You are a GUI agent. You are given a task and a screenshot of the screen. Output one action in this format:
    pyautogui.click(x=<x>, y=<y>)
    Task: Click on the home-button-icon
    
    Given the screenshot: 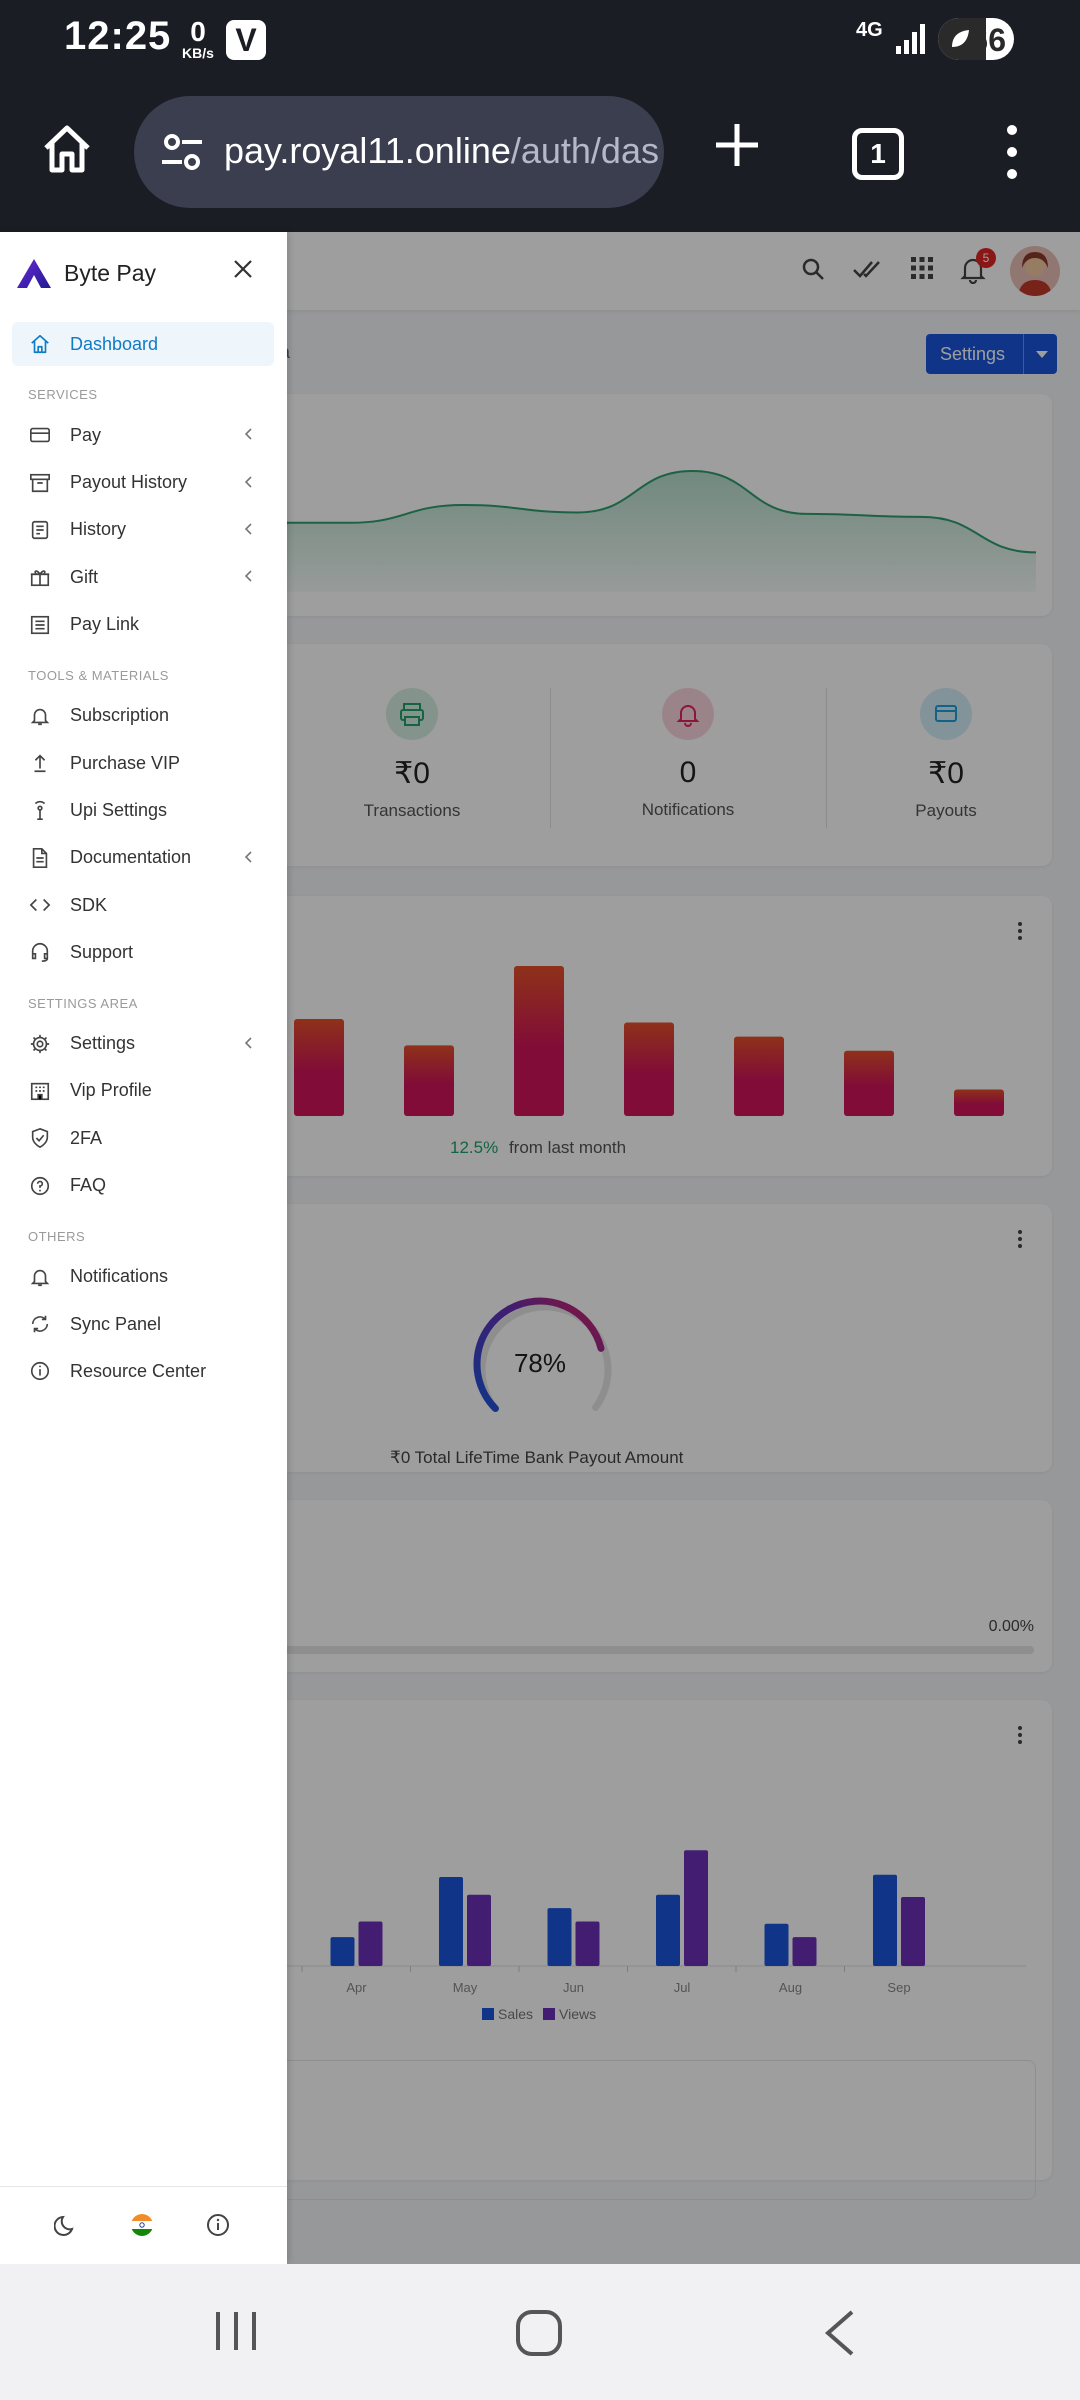 What is the action you would take?
    pyautogui.click(x=539, y=2333)
    